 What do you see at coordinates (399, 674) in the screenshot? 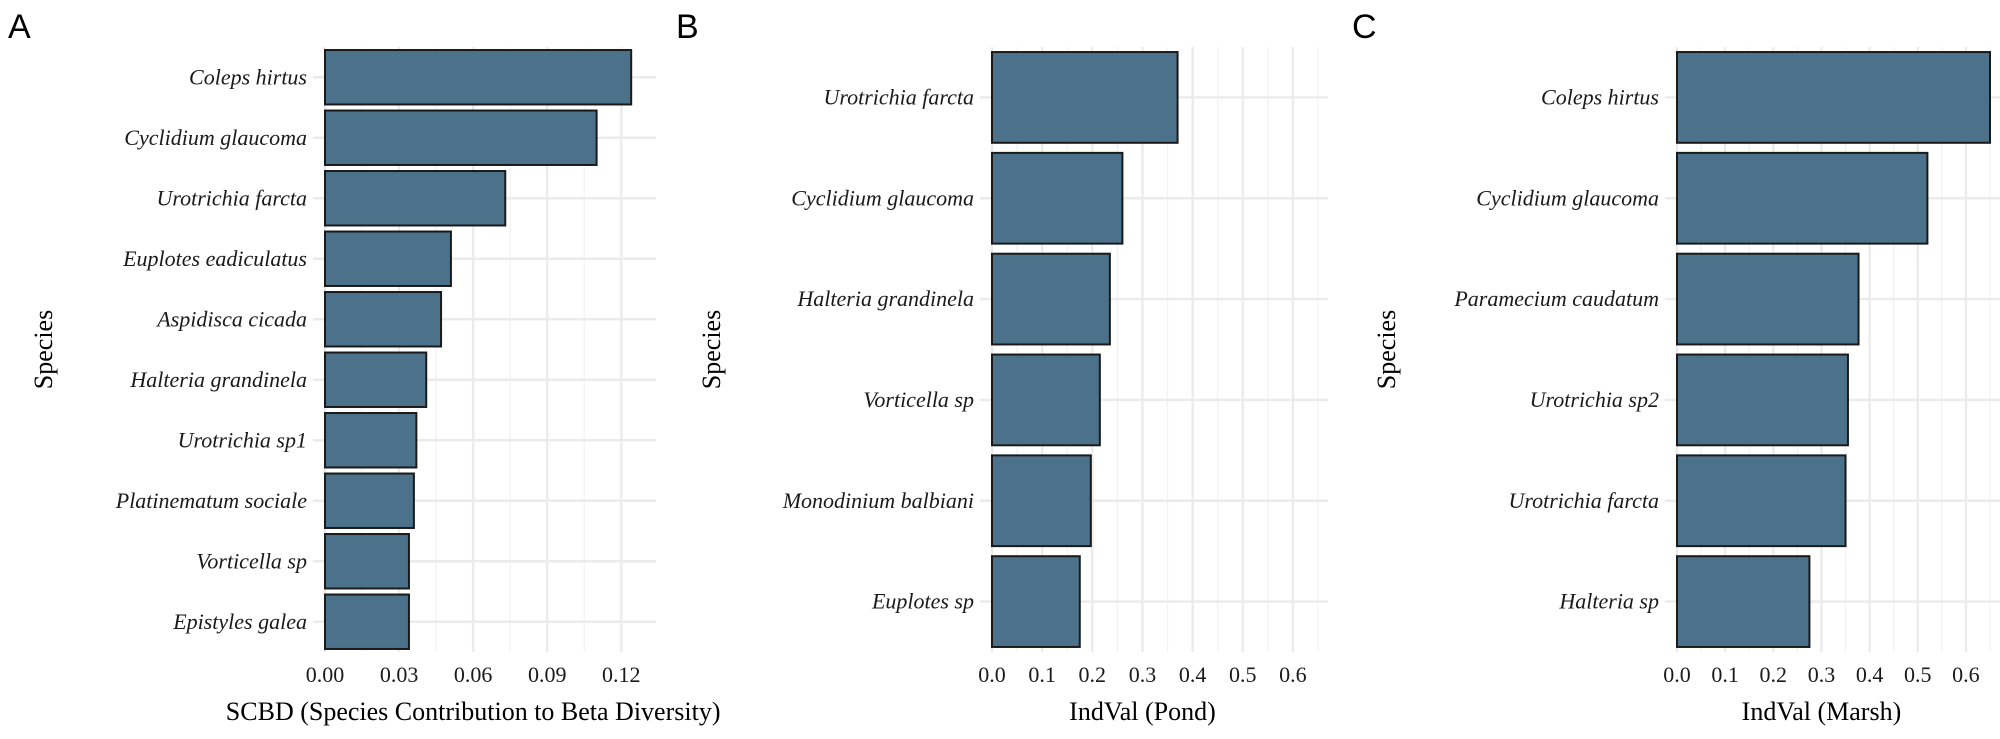
I see `x-tick-label: 0.03` at bounding box center [399, 674].